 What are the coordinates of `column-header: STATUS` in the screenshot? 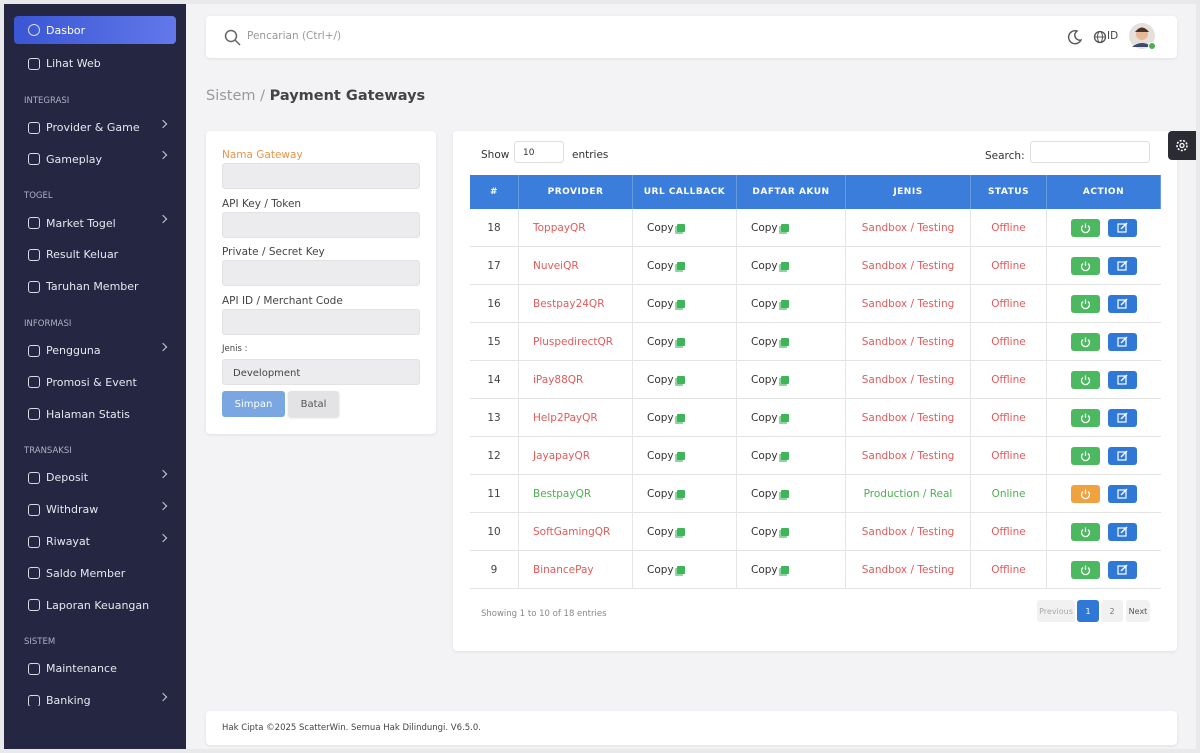 It's located at (1009, 192).